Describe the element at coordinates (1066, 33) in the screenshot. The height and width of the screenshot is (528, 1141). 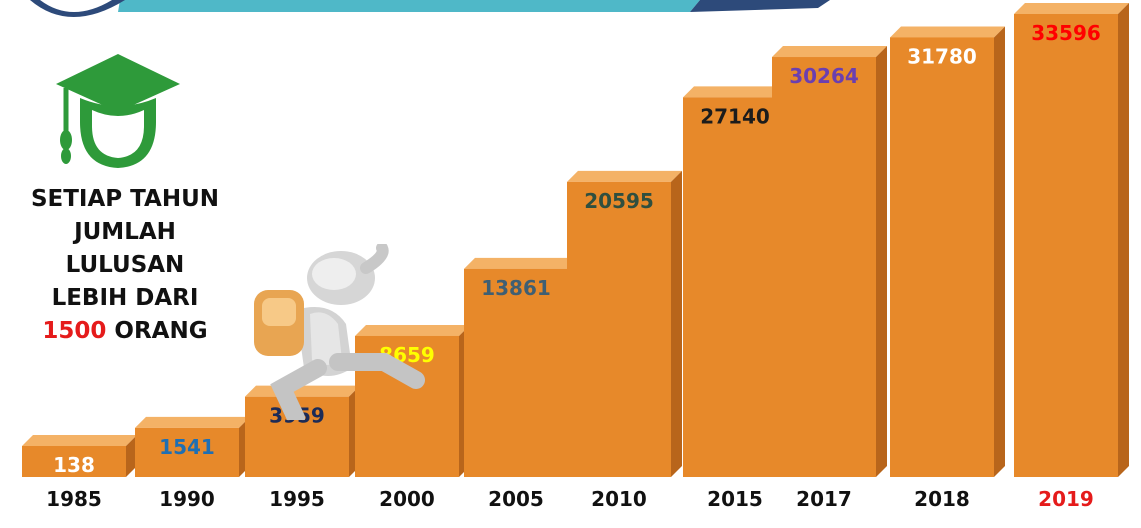
I see `value-label-2019: 33596` at that location.